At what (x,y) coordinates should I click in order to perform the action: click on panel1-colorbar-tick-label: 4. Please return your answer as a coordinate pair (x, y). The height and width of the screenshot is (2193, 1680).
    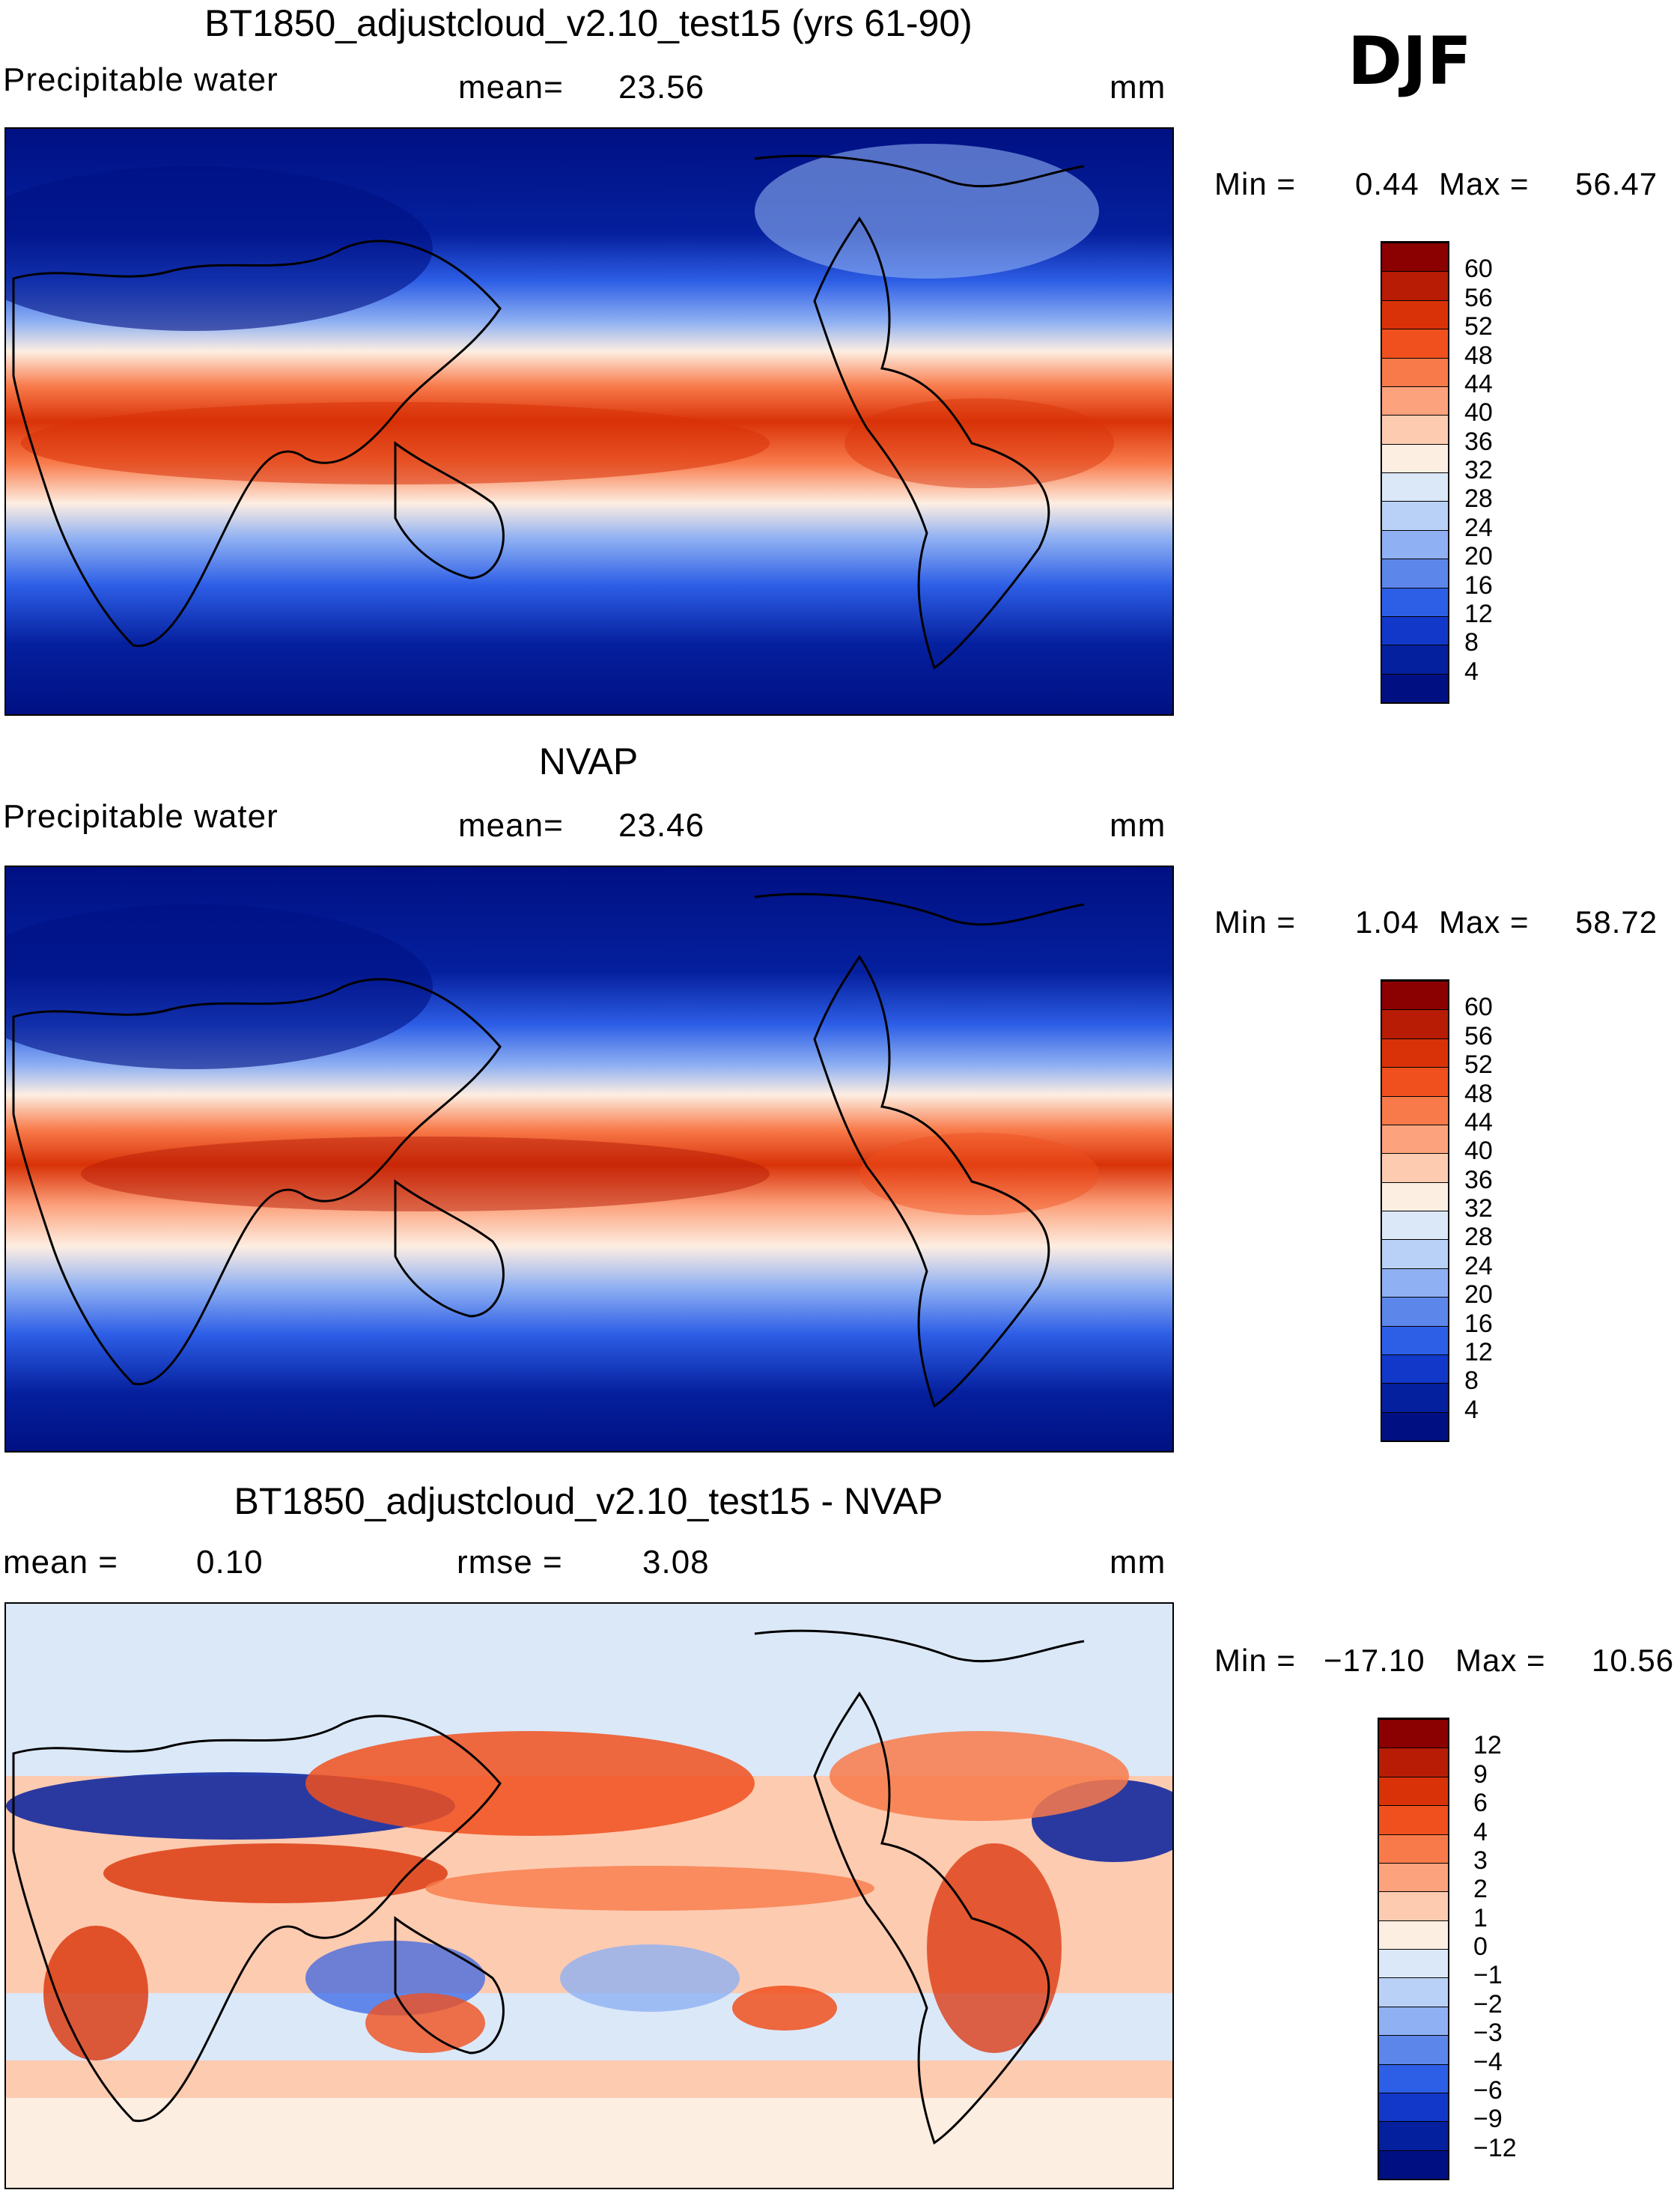
    Looking at the image, I should click on (1471, 671).